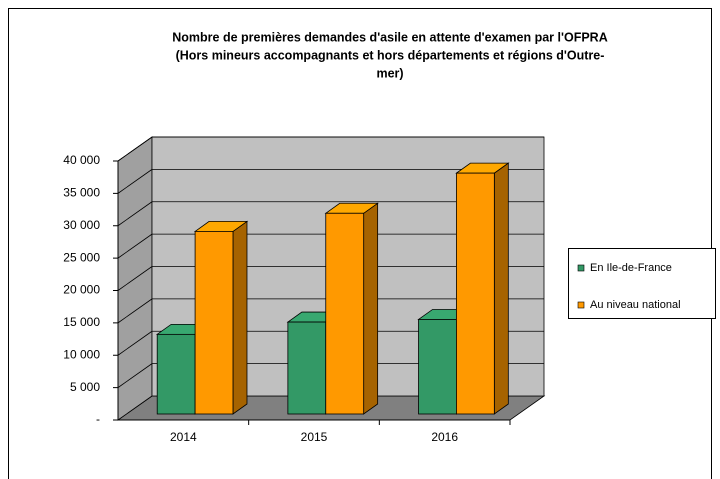 Image resolution: width=720 pixels, height=479 pixels. I want to click on y-tick-label: -, so click(98, 419).